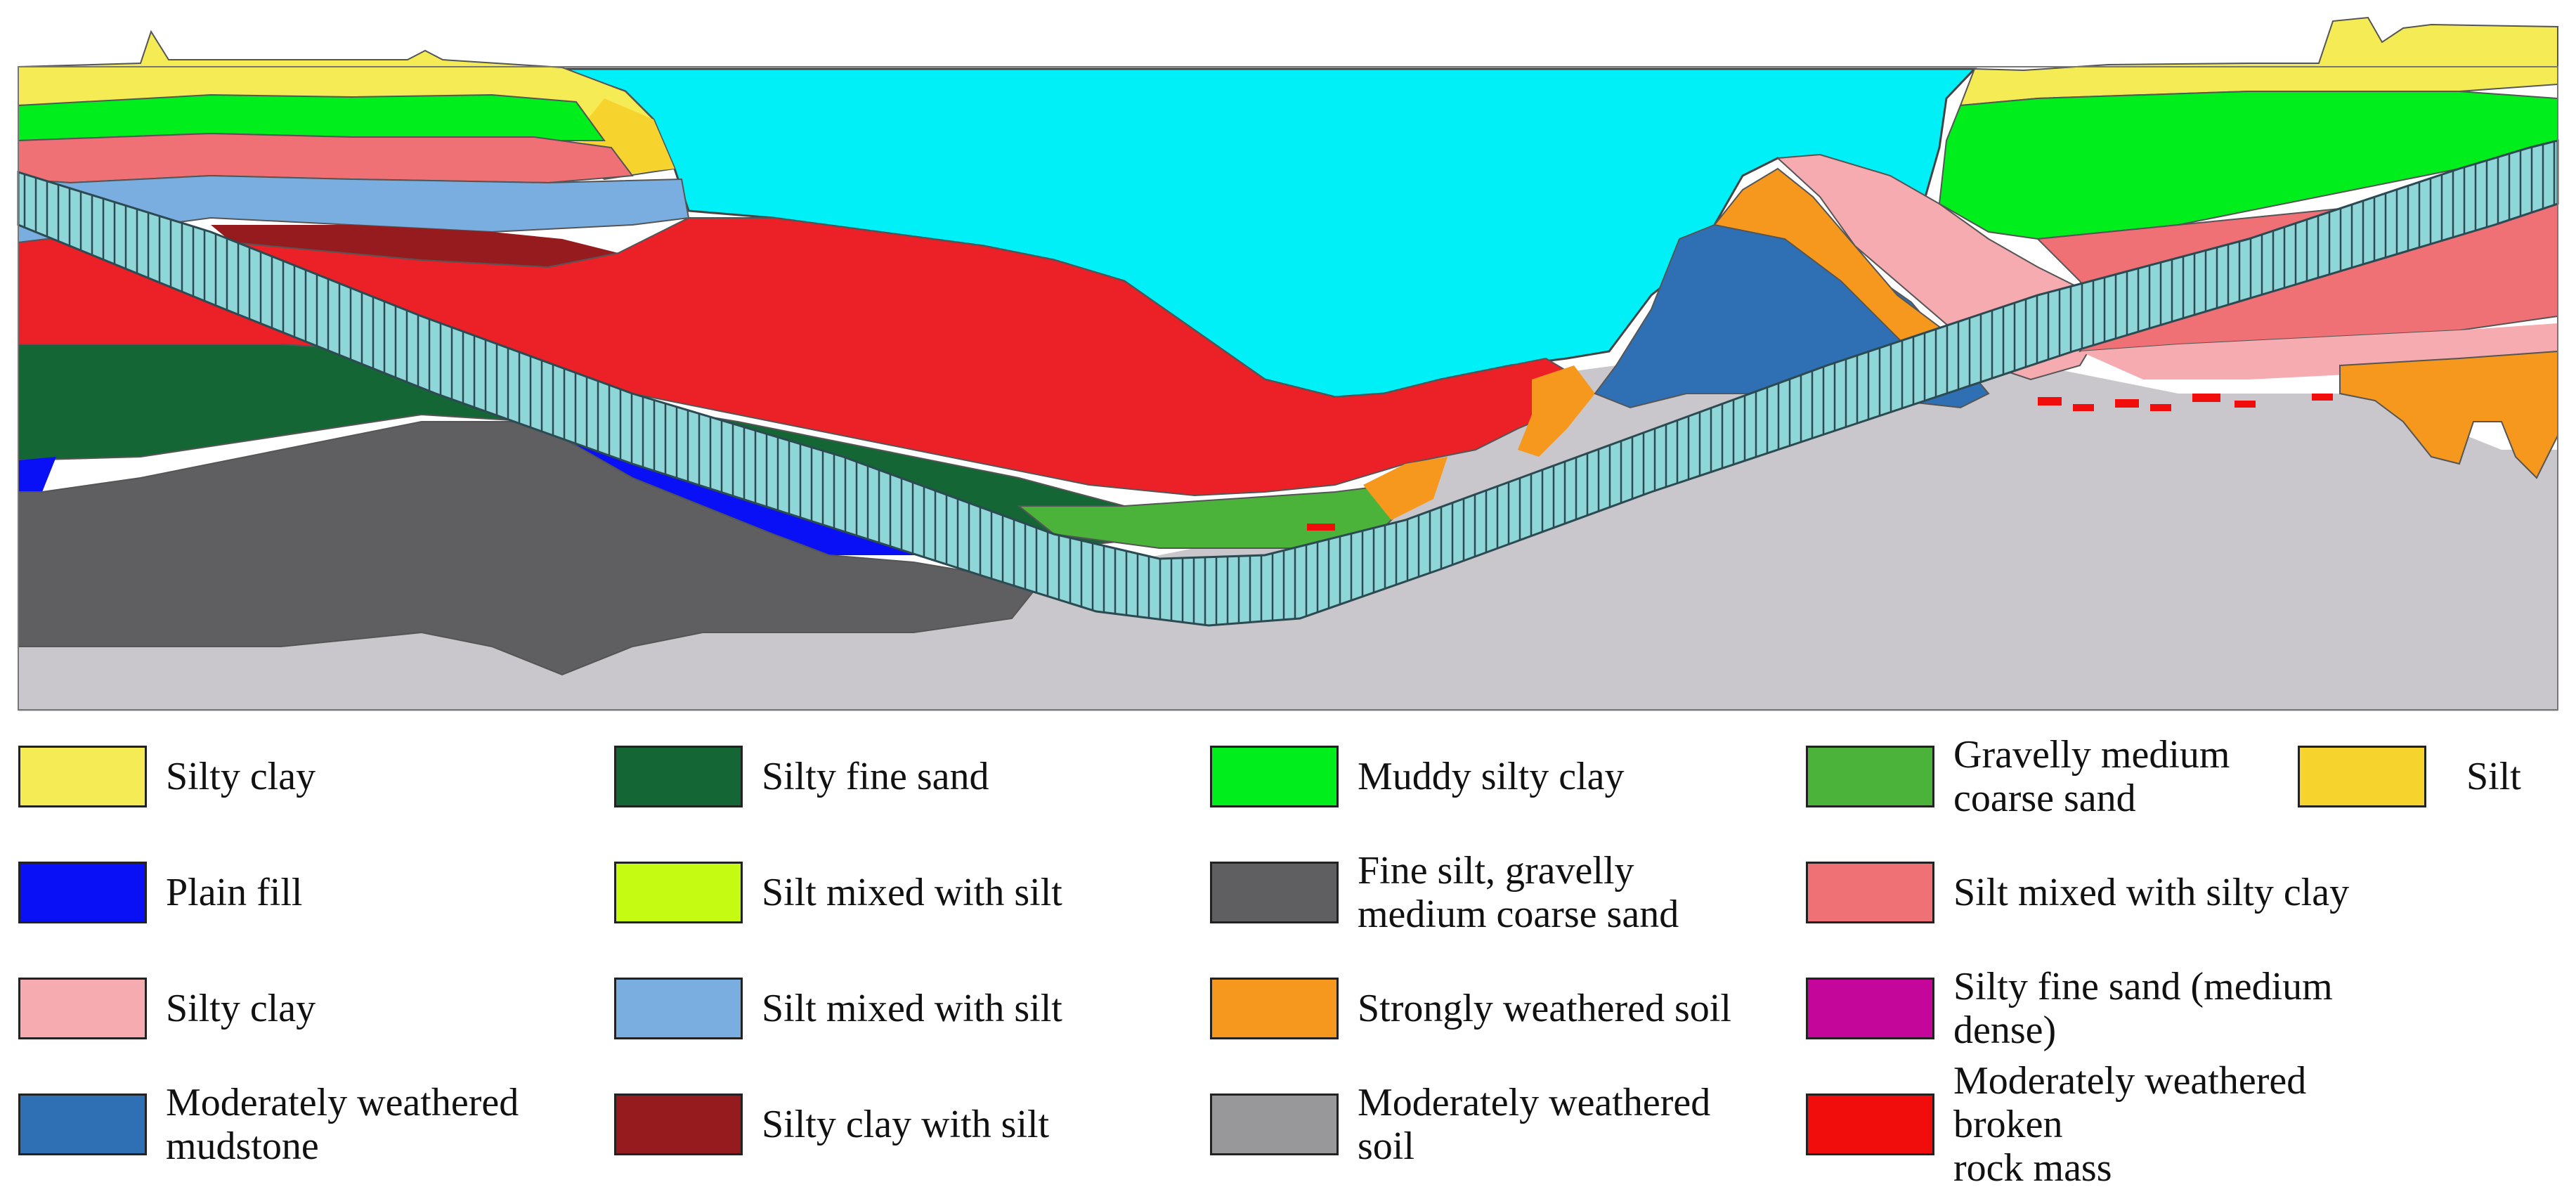 This screenshot has width=2576, height=1194. What do you see at coordinates (906, 1124) in the screenshot?
I see `legend-label: Silty clay with silt` at bounding box center [906, 1124].